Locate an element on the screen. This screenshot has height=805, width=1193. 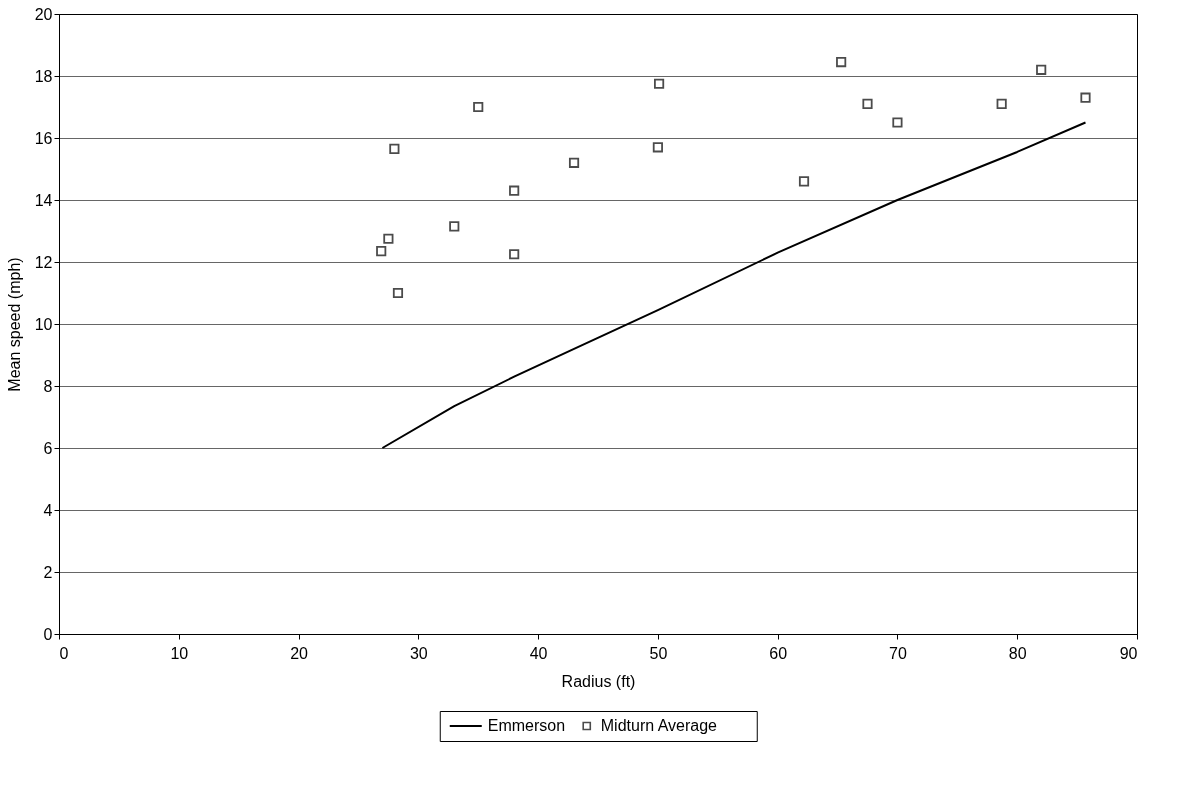
x-tick-label: 70 is located at coordinates (898, 653).